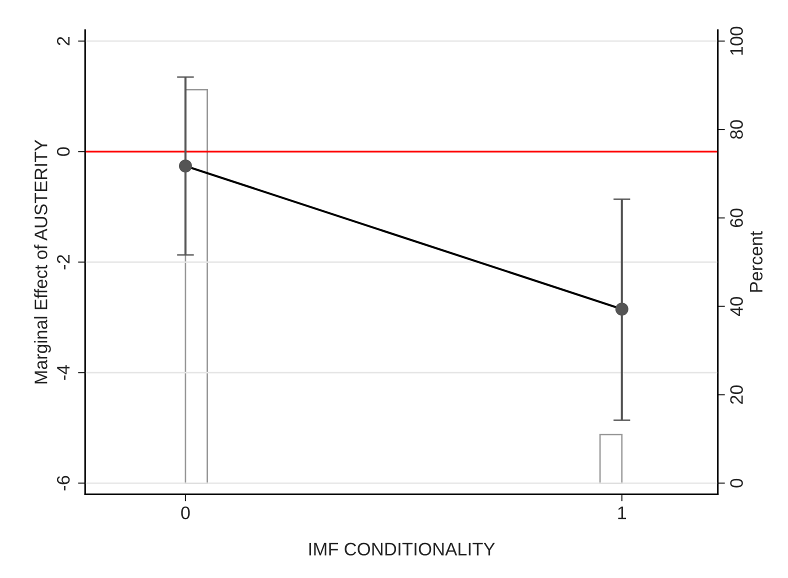  What do you see at coordinates (736, 218) in the screenshot?
I see `y2-tick-label: 60` at bounding box center [736, 218].